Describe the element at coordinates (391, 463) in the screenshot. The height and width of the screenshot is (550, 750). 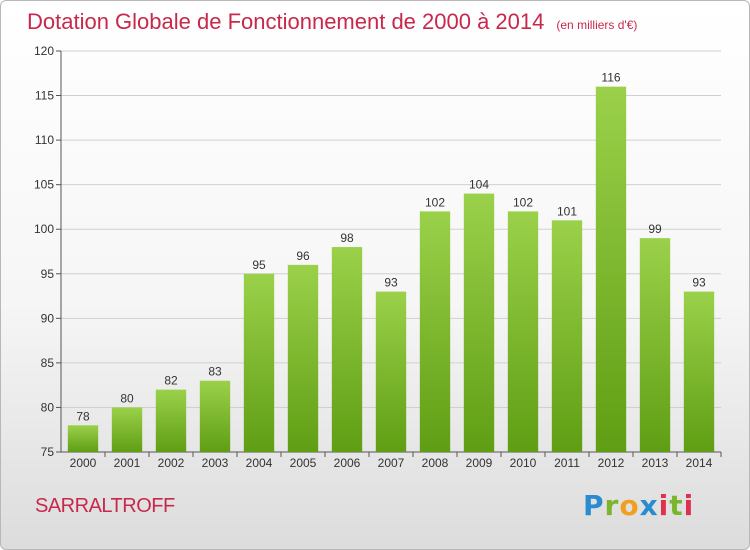
I see `x-tick-label: 2007` at that location.